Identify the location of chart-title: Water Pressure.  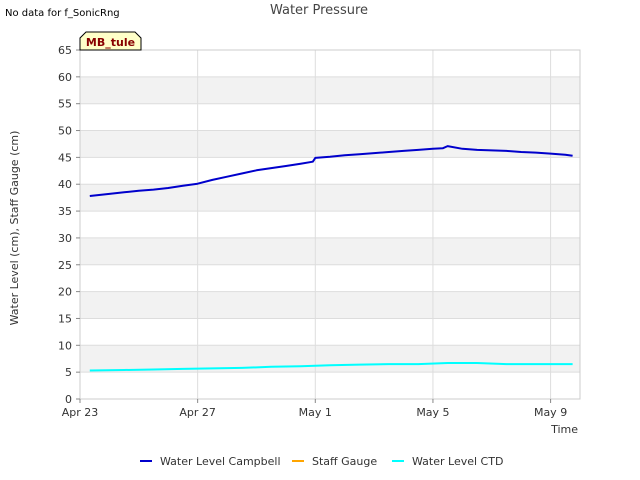
(319, 10).